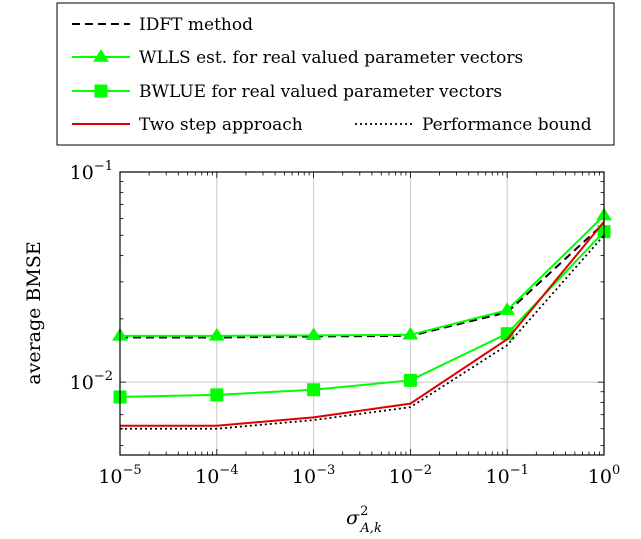 Image resolution: width=641 pixels, height=539 pixels. I want to click on legend-label: BWLUE for real valued parameter vectors, so click(320, 92).